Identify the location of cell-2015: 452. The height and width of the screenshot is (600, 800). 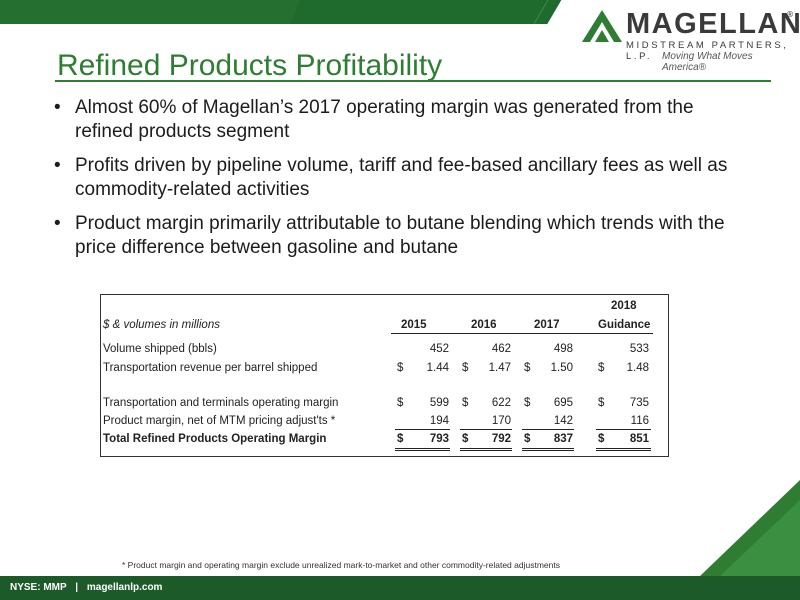
(439, 349).